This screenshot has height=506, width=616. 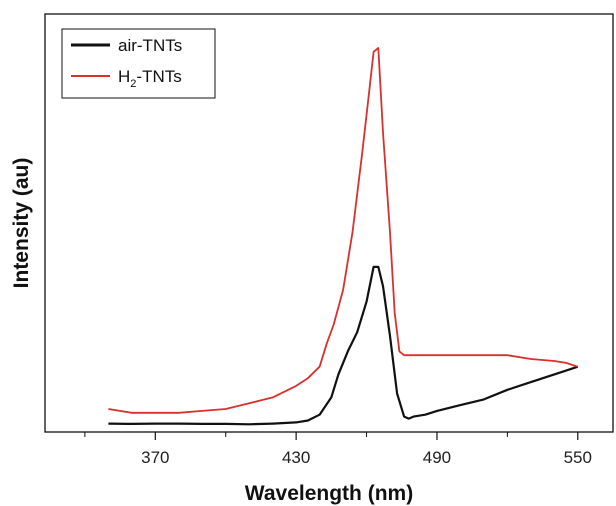 I want to click on x-tick-label: 430, so click(x=296, y=457).